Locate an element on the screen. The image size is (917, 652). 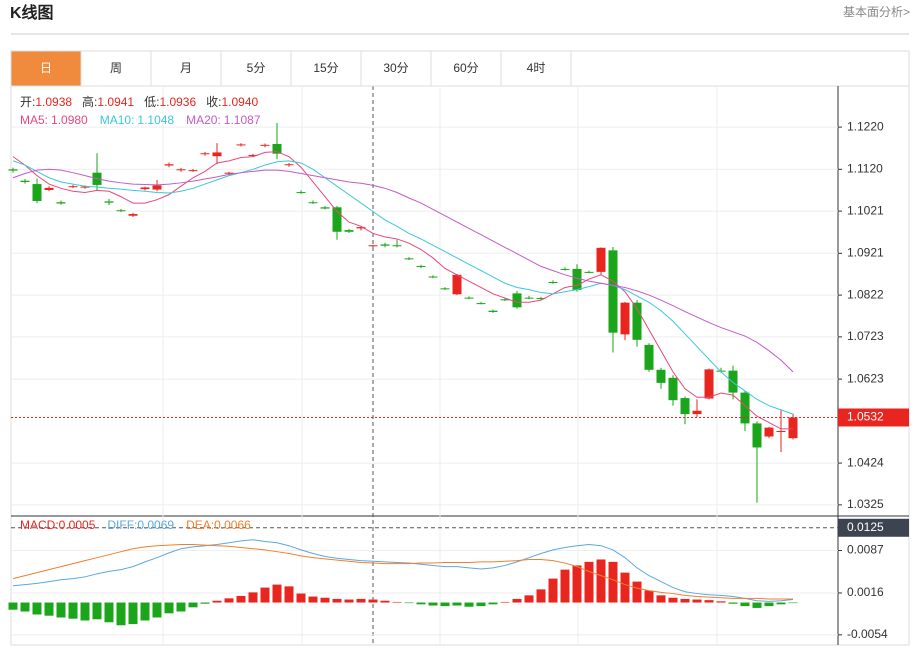
readout-value: 1.1087 is located at coordinates (242, 120).